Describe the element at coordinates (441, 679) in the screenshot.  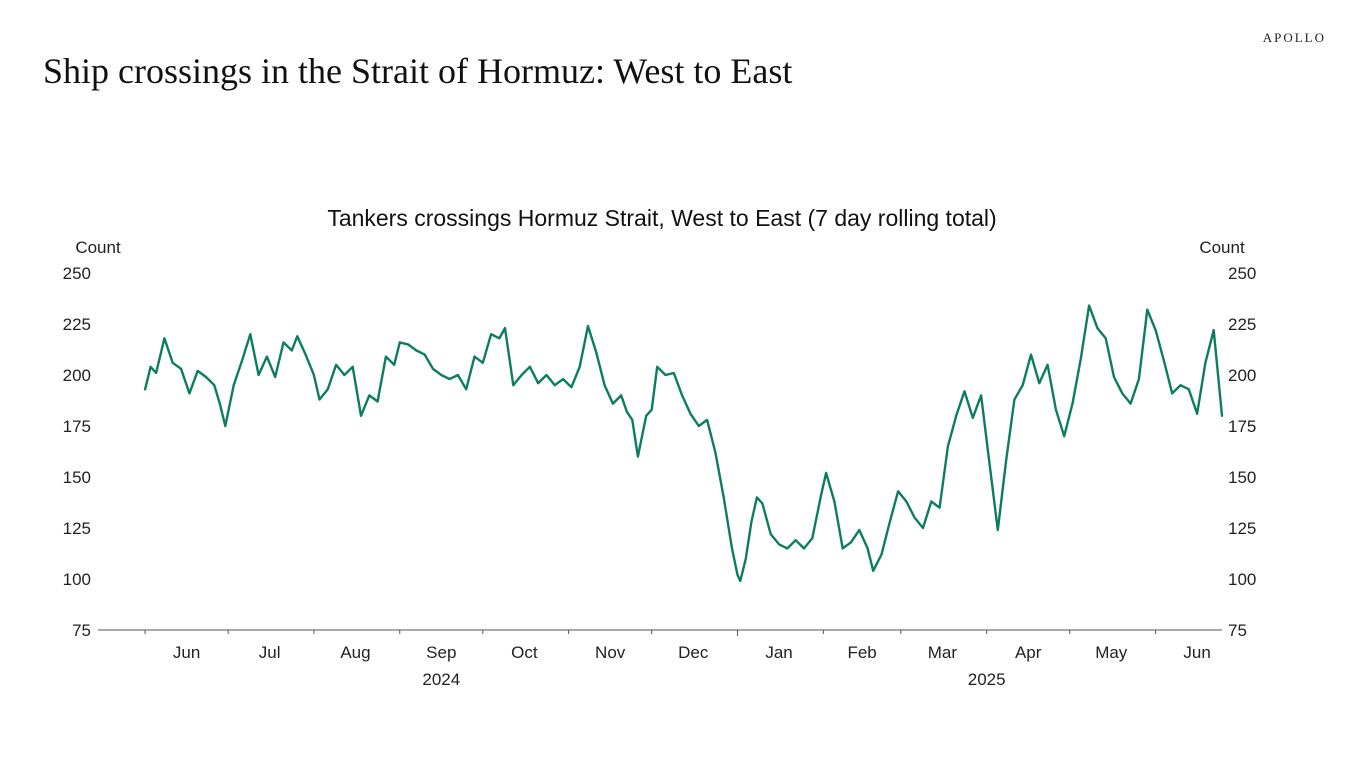
I see `x-year-label: 2024` at that location.